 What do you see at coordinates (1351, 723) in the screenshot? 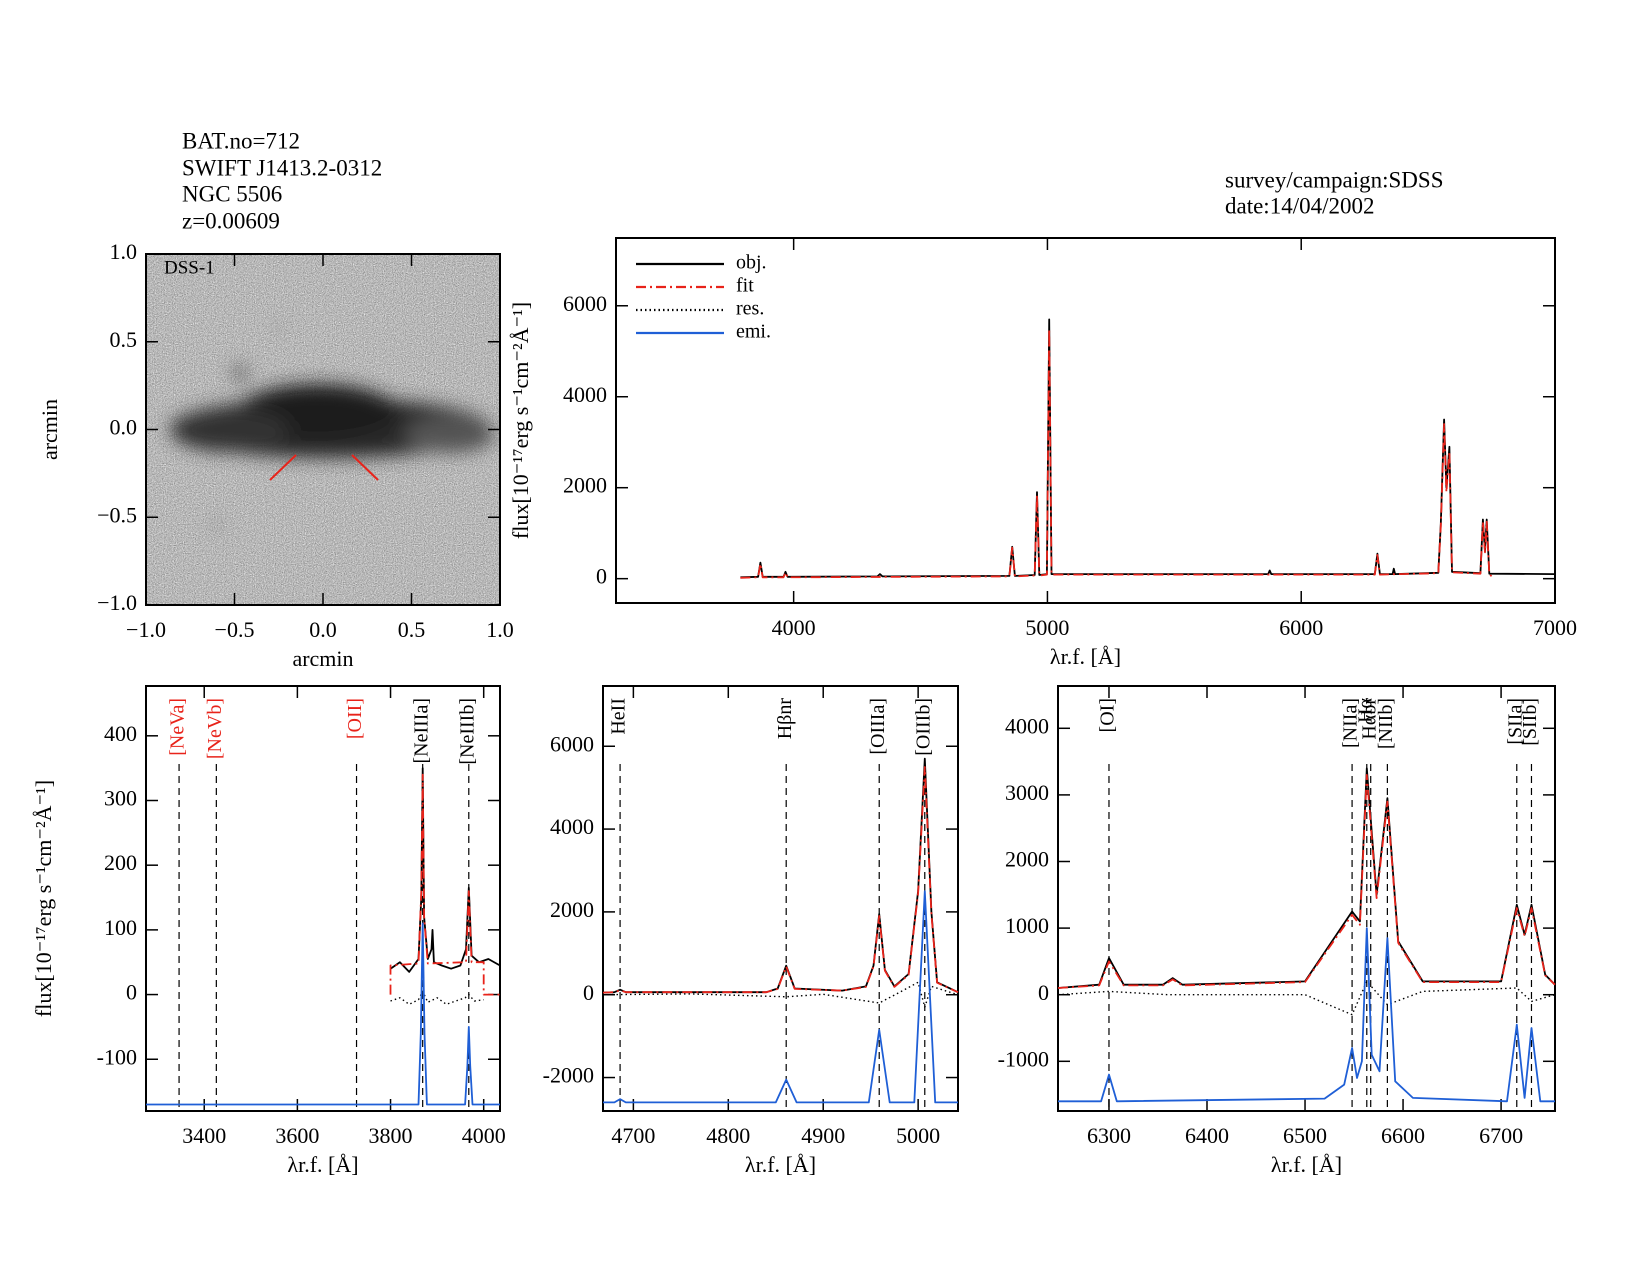
I see `line-label: [NIIa]` at bounding box center [1351, 723].